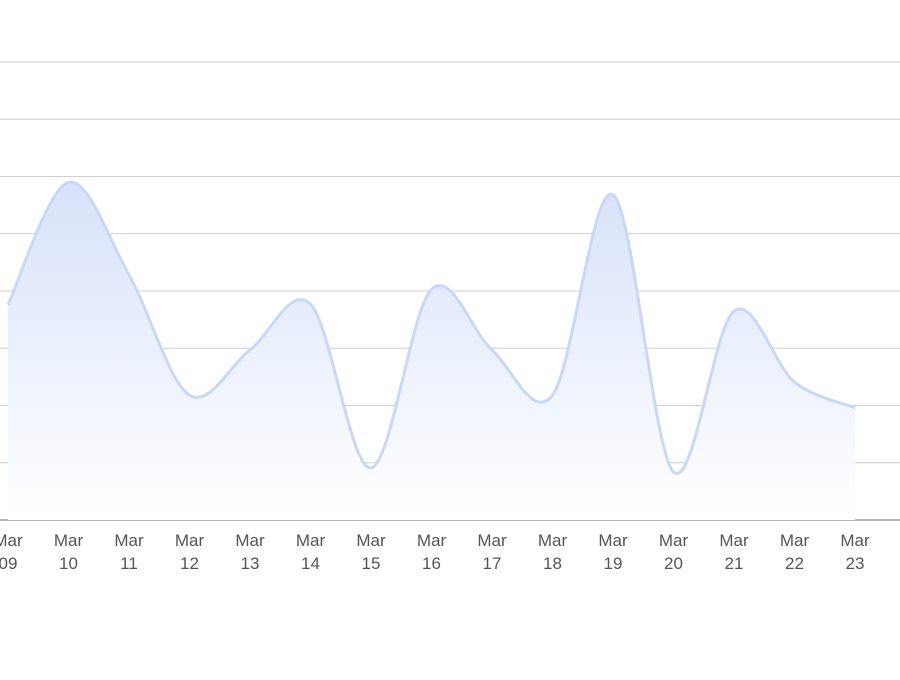  I want to click on x-tick-label: Mar 16, so click(432, 552).